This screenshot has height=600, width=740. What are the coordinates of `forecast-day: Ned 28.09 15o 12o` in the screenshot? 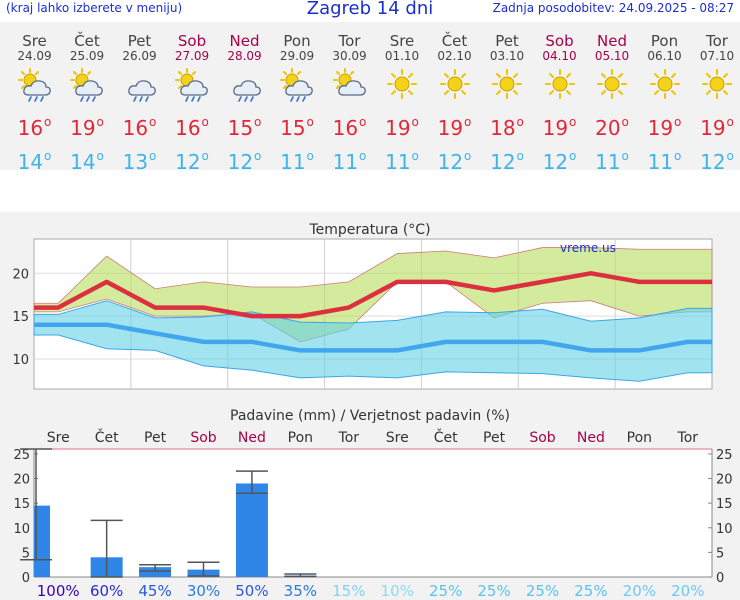 It's located at (244, 98).